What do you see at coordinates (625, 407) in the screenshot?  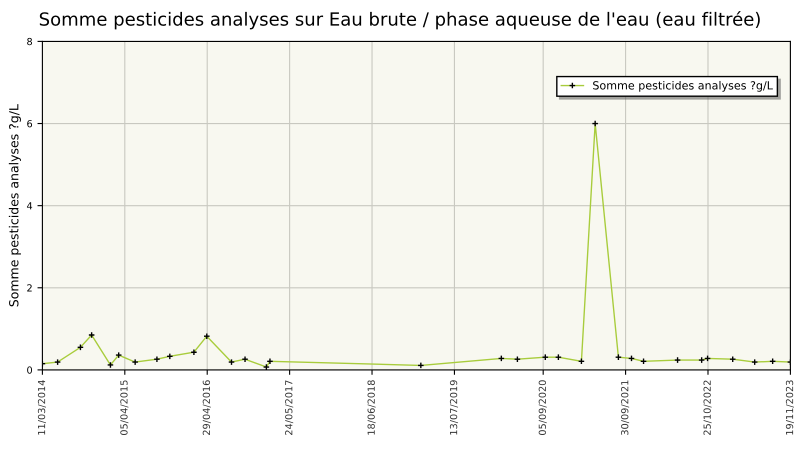 I see `x-tick-label: 30/09/2021` at bounding box center [625, 407].